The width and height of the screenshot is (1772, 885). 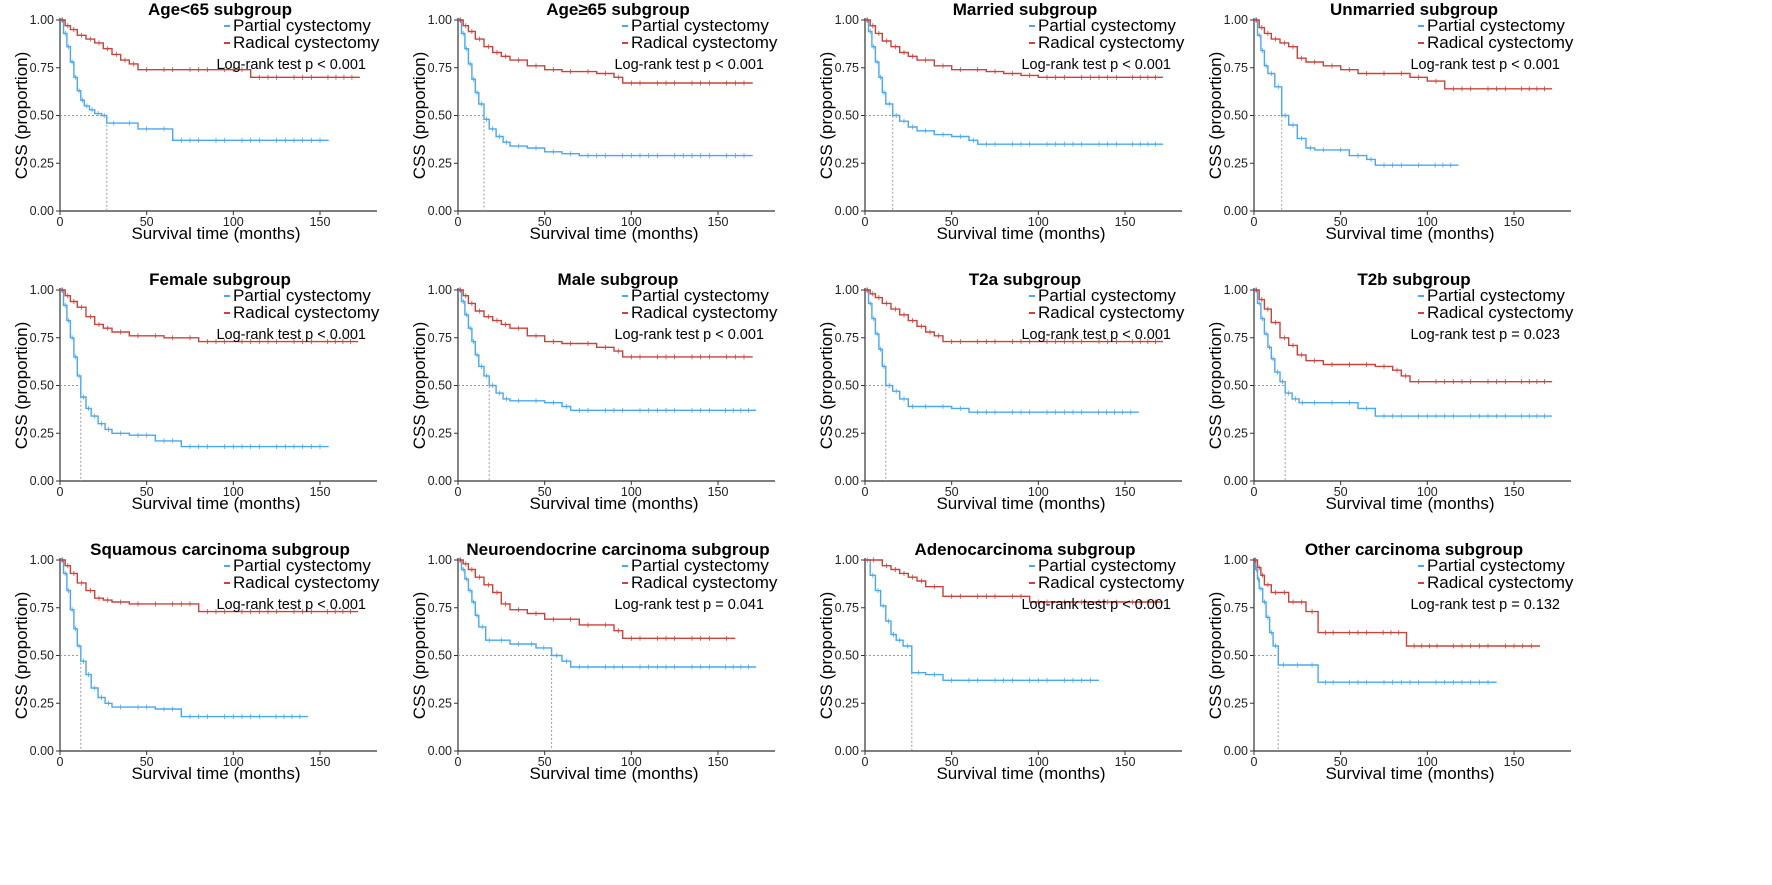 What do you see at coordinates (1414, 549) in the screenshot?
I see `panel-title: Other carcinoma subgroup` at bounding box center [1414, 549].